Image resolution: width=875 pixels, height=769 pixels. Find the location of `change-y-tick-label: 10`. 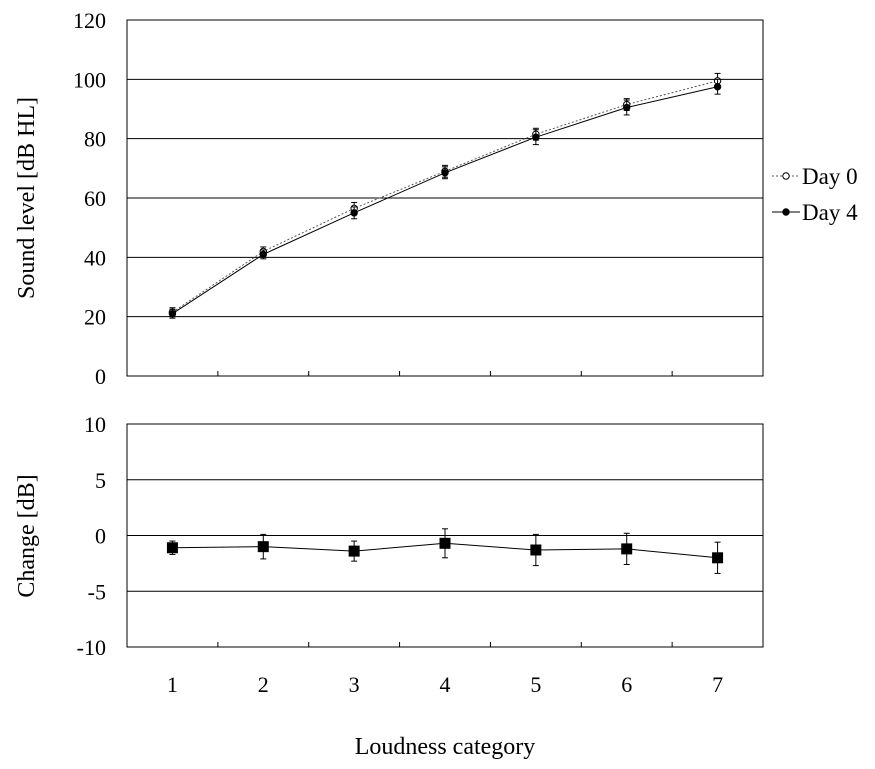

change-y-tick-label: 10 is located at coordinates (95, 424).